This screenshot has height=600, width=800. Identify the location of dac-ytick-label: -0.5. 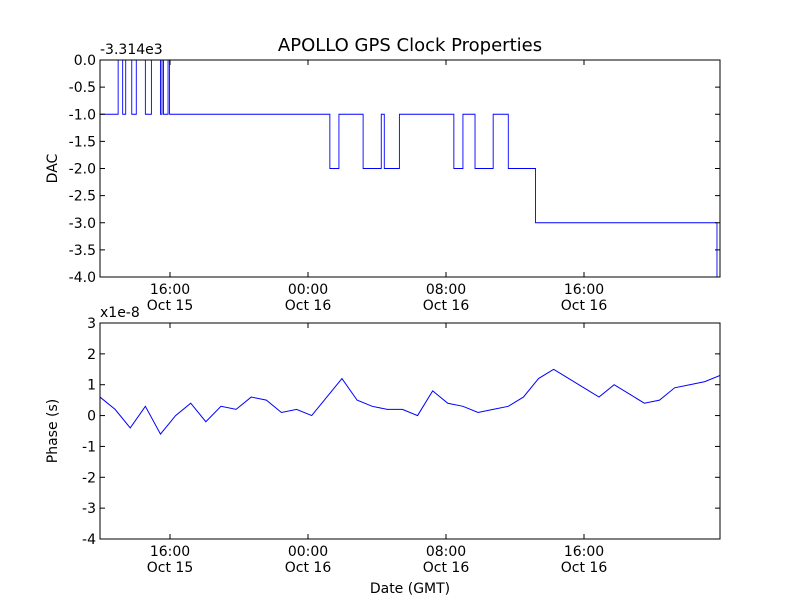
(82, 88).